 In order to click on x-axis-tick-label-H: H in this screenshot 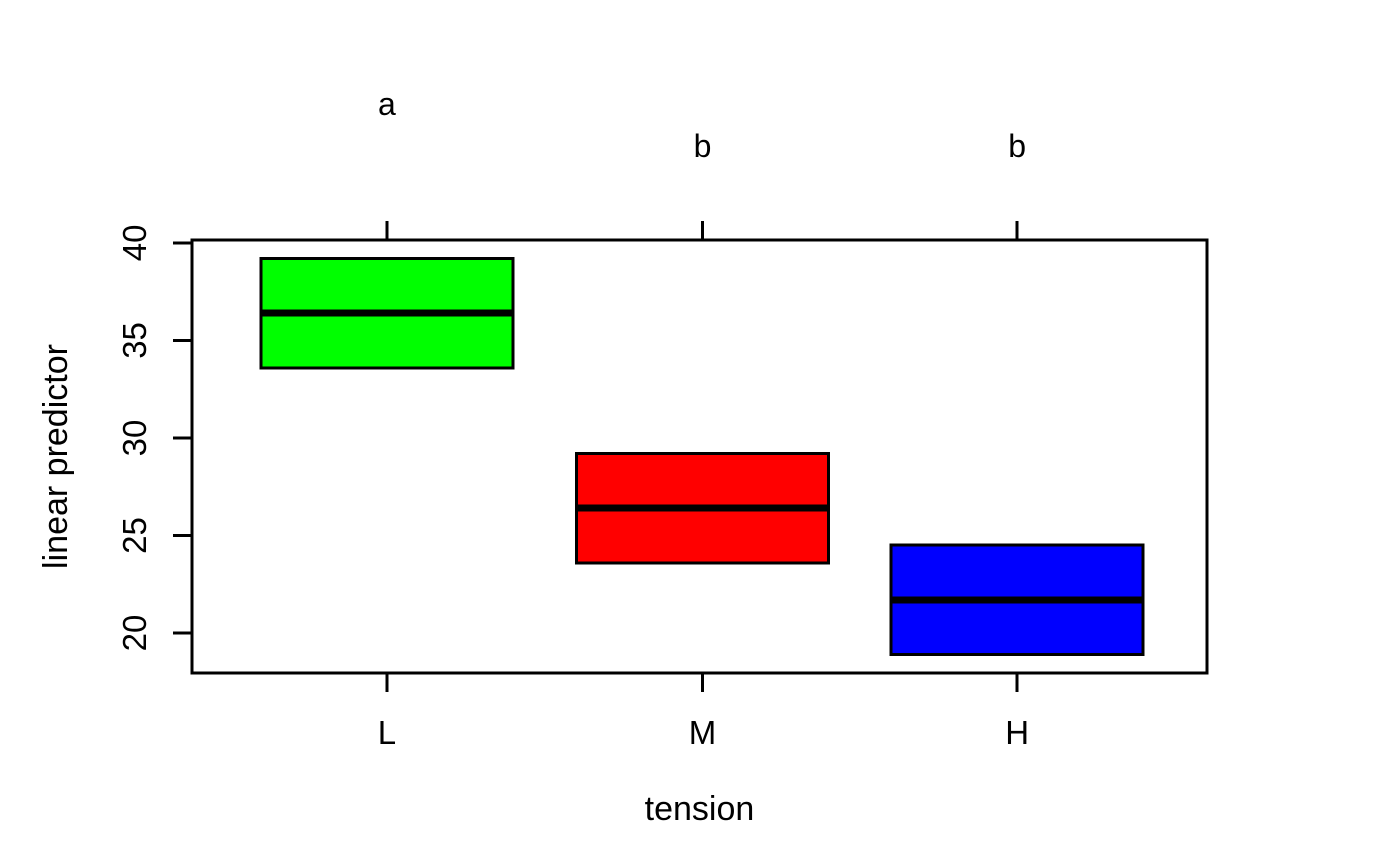, I will do `click(1017, 732)`.